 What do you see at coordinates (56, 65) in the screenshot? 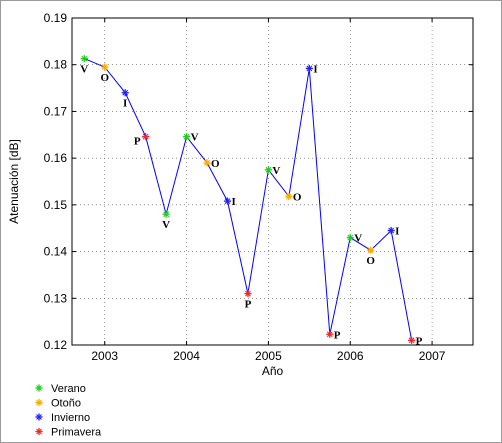
I see `y-tick-label: 0.18` at bounding box center [56, 65].